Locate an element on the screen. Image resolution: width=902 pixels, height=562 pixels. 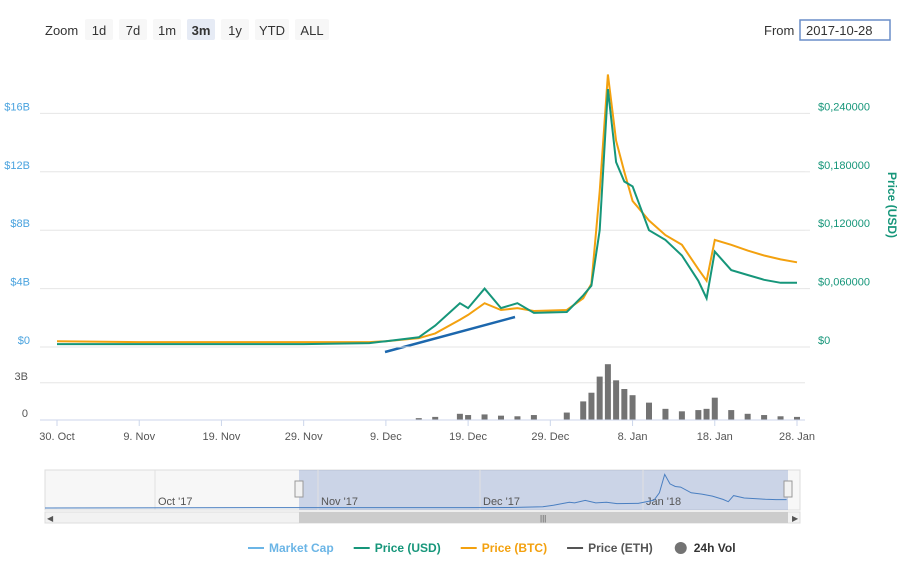
zoom-label: Zoom is located at coordinates (61, 30).